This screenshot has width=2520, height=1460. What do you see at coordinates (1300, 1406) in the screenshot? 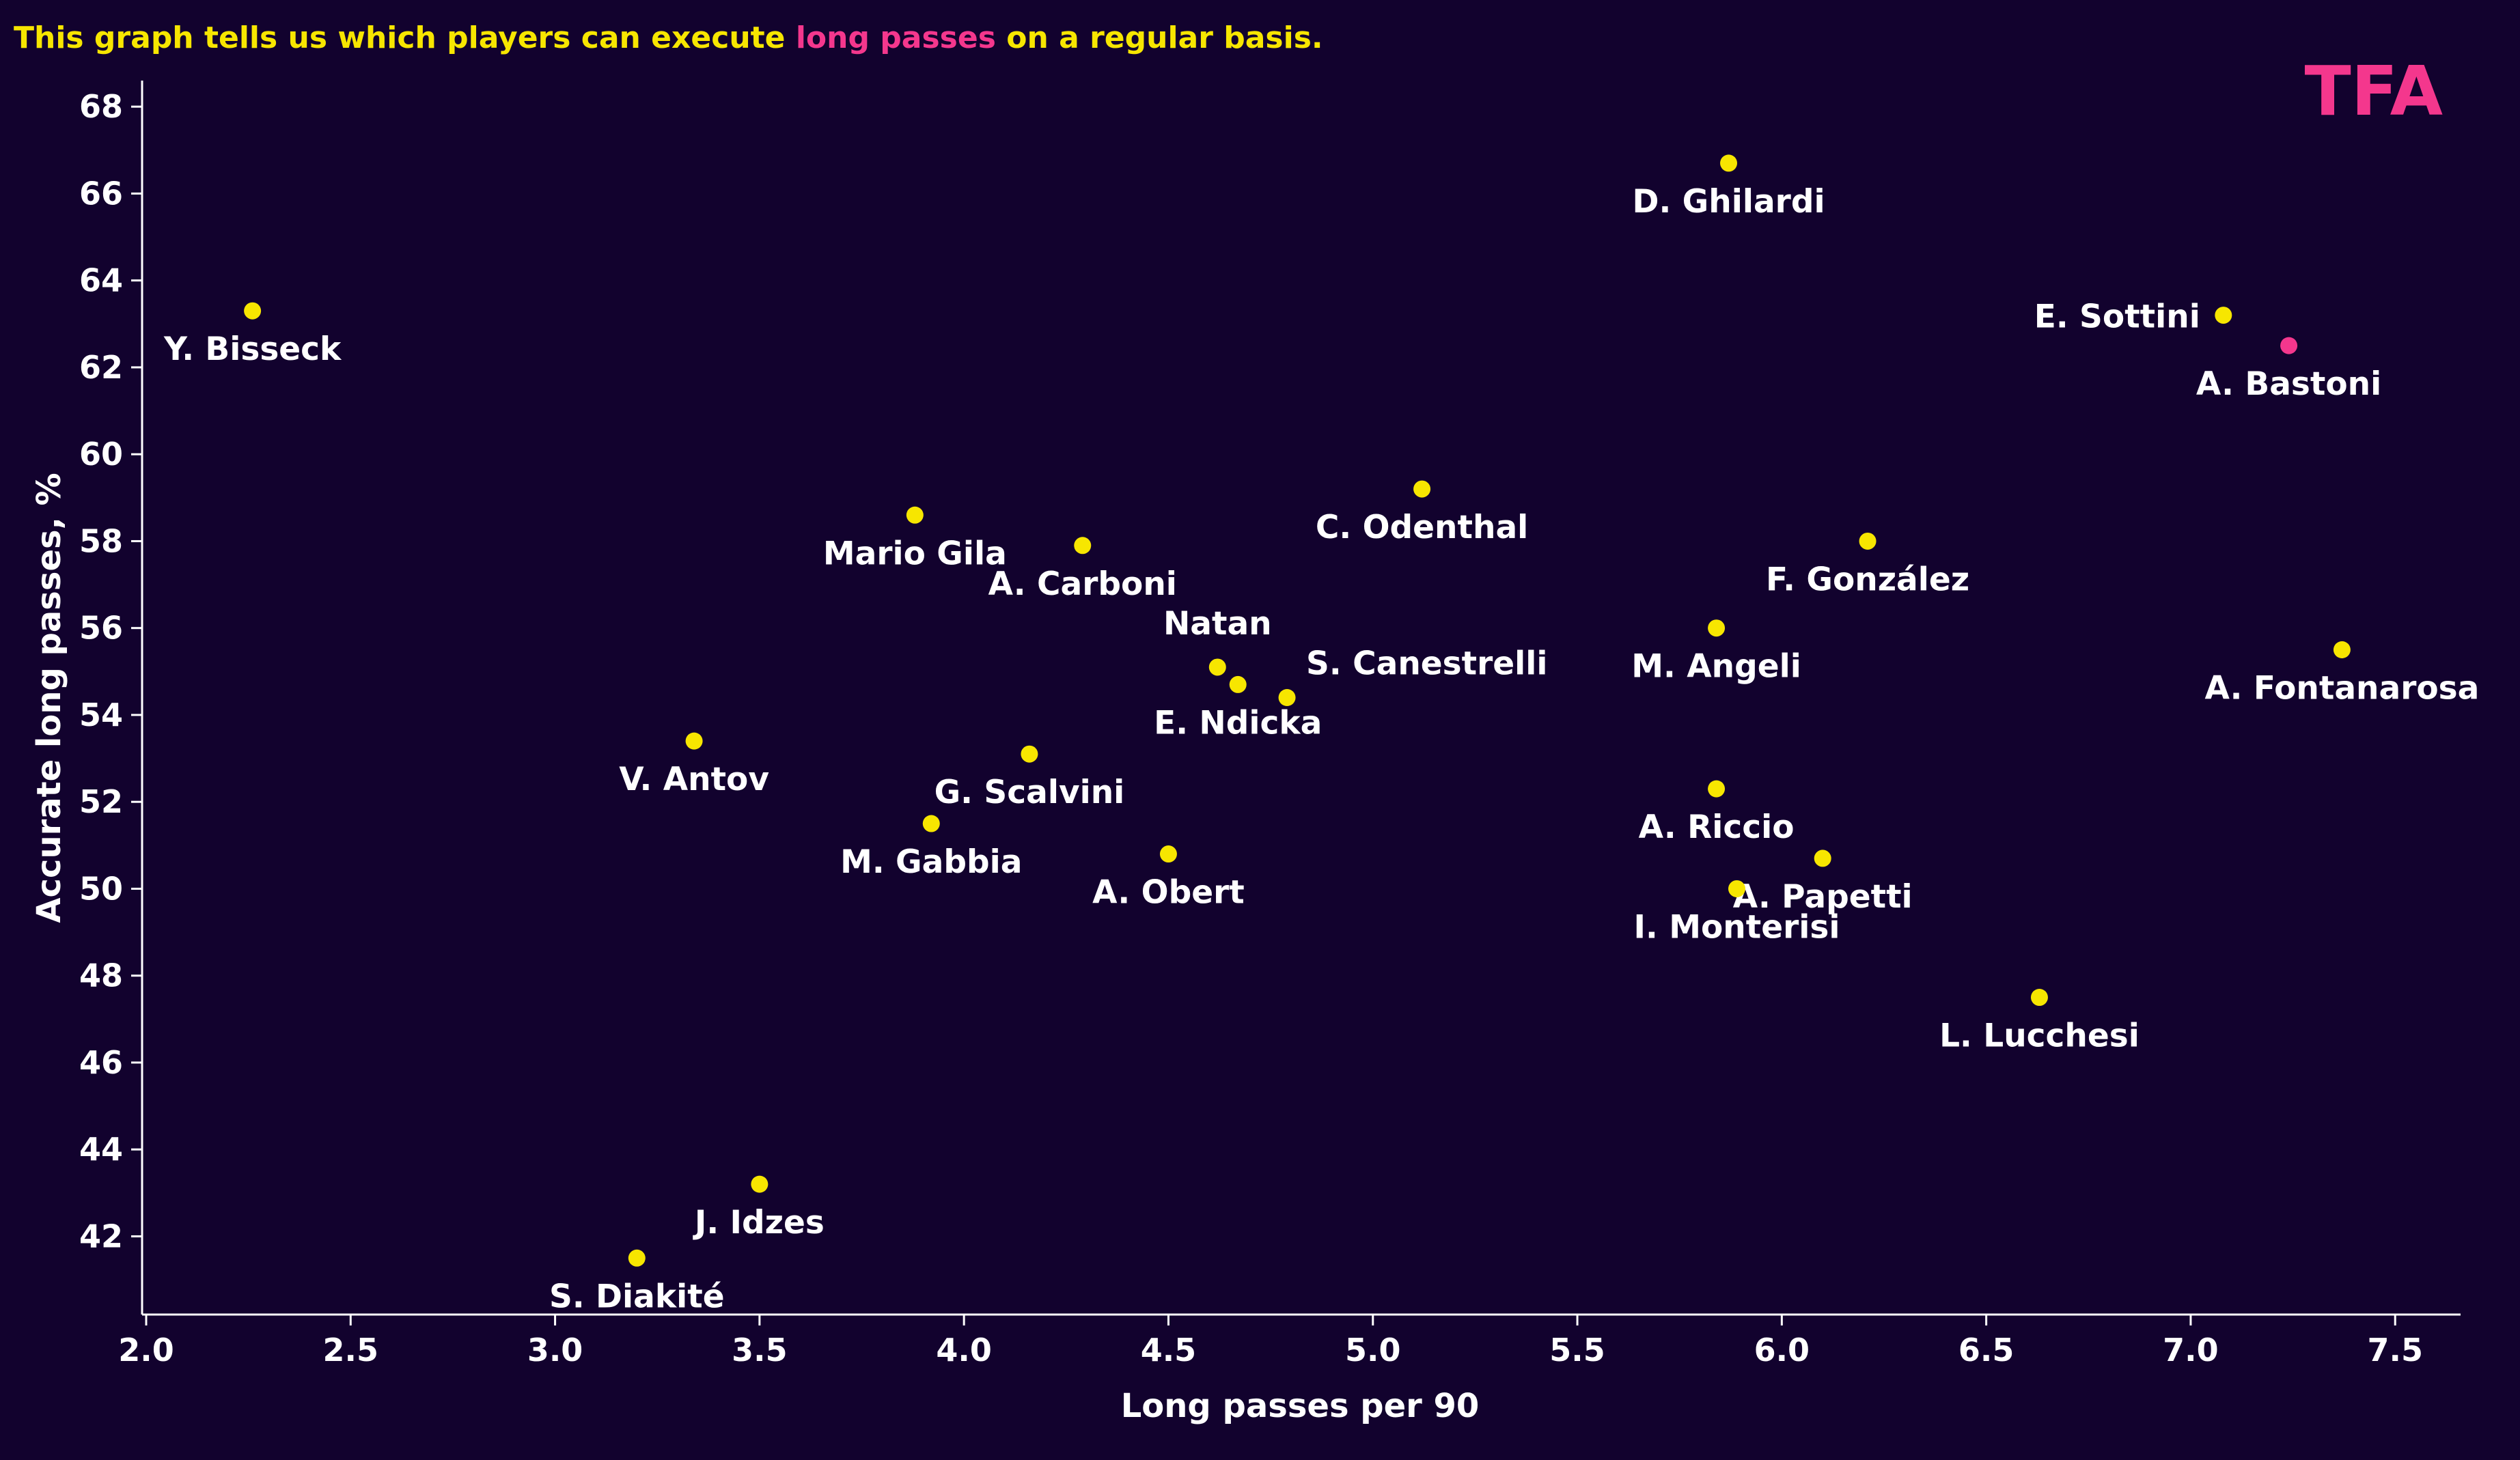
I see `x-axis-label: Long passes per 90` at bounding box center [1300, 1406].